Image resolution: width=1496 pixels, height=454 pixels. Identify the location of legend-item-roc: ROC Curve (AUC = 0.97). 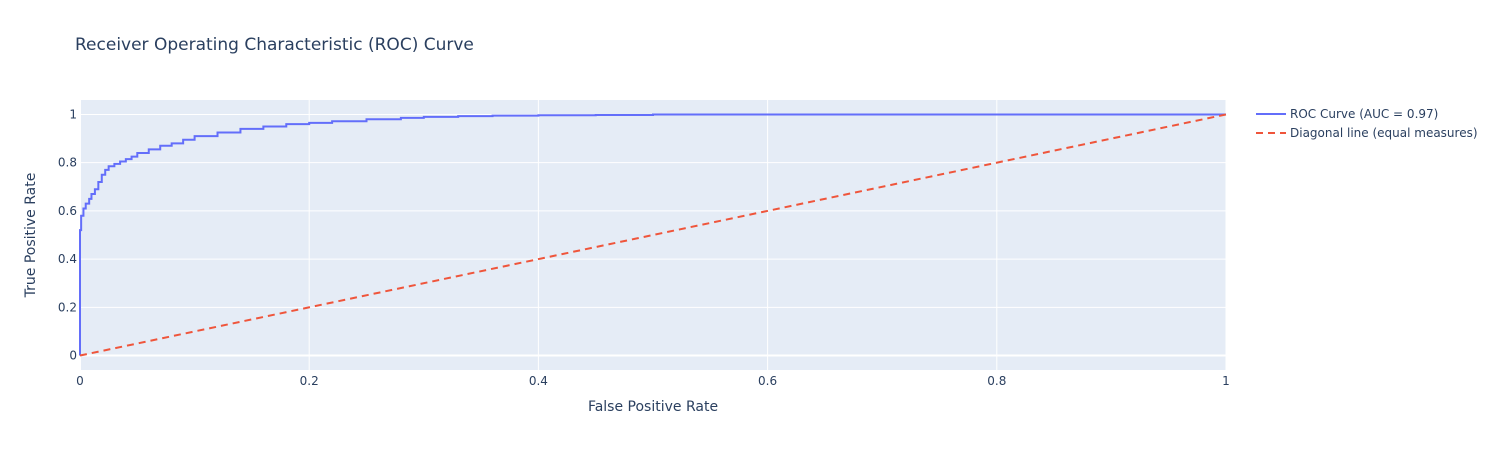
(1347, 114).